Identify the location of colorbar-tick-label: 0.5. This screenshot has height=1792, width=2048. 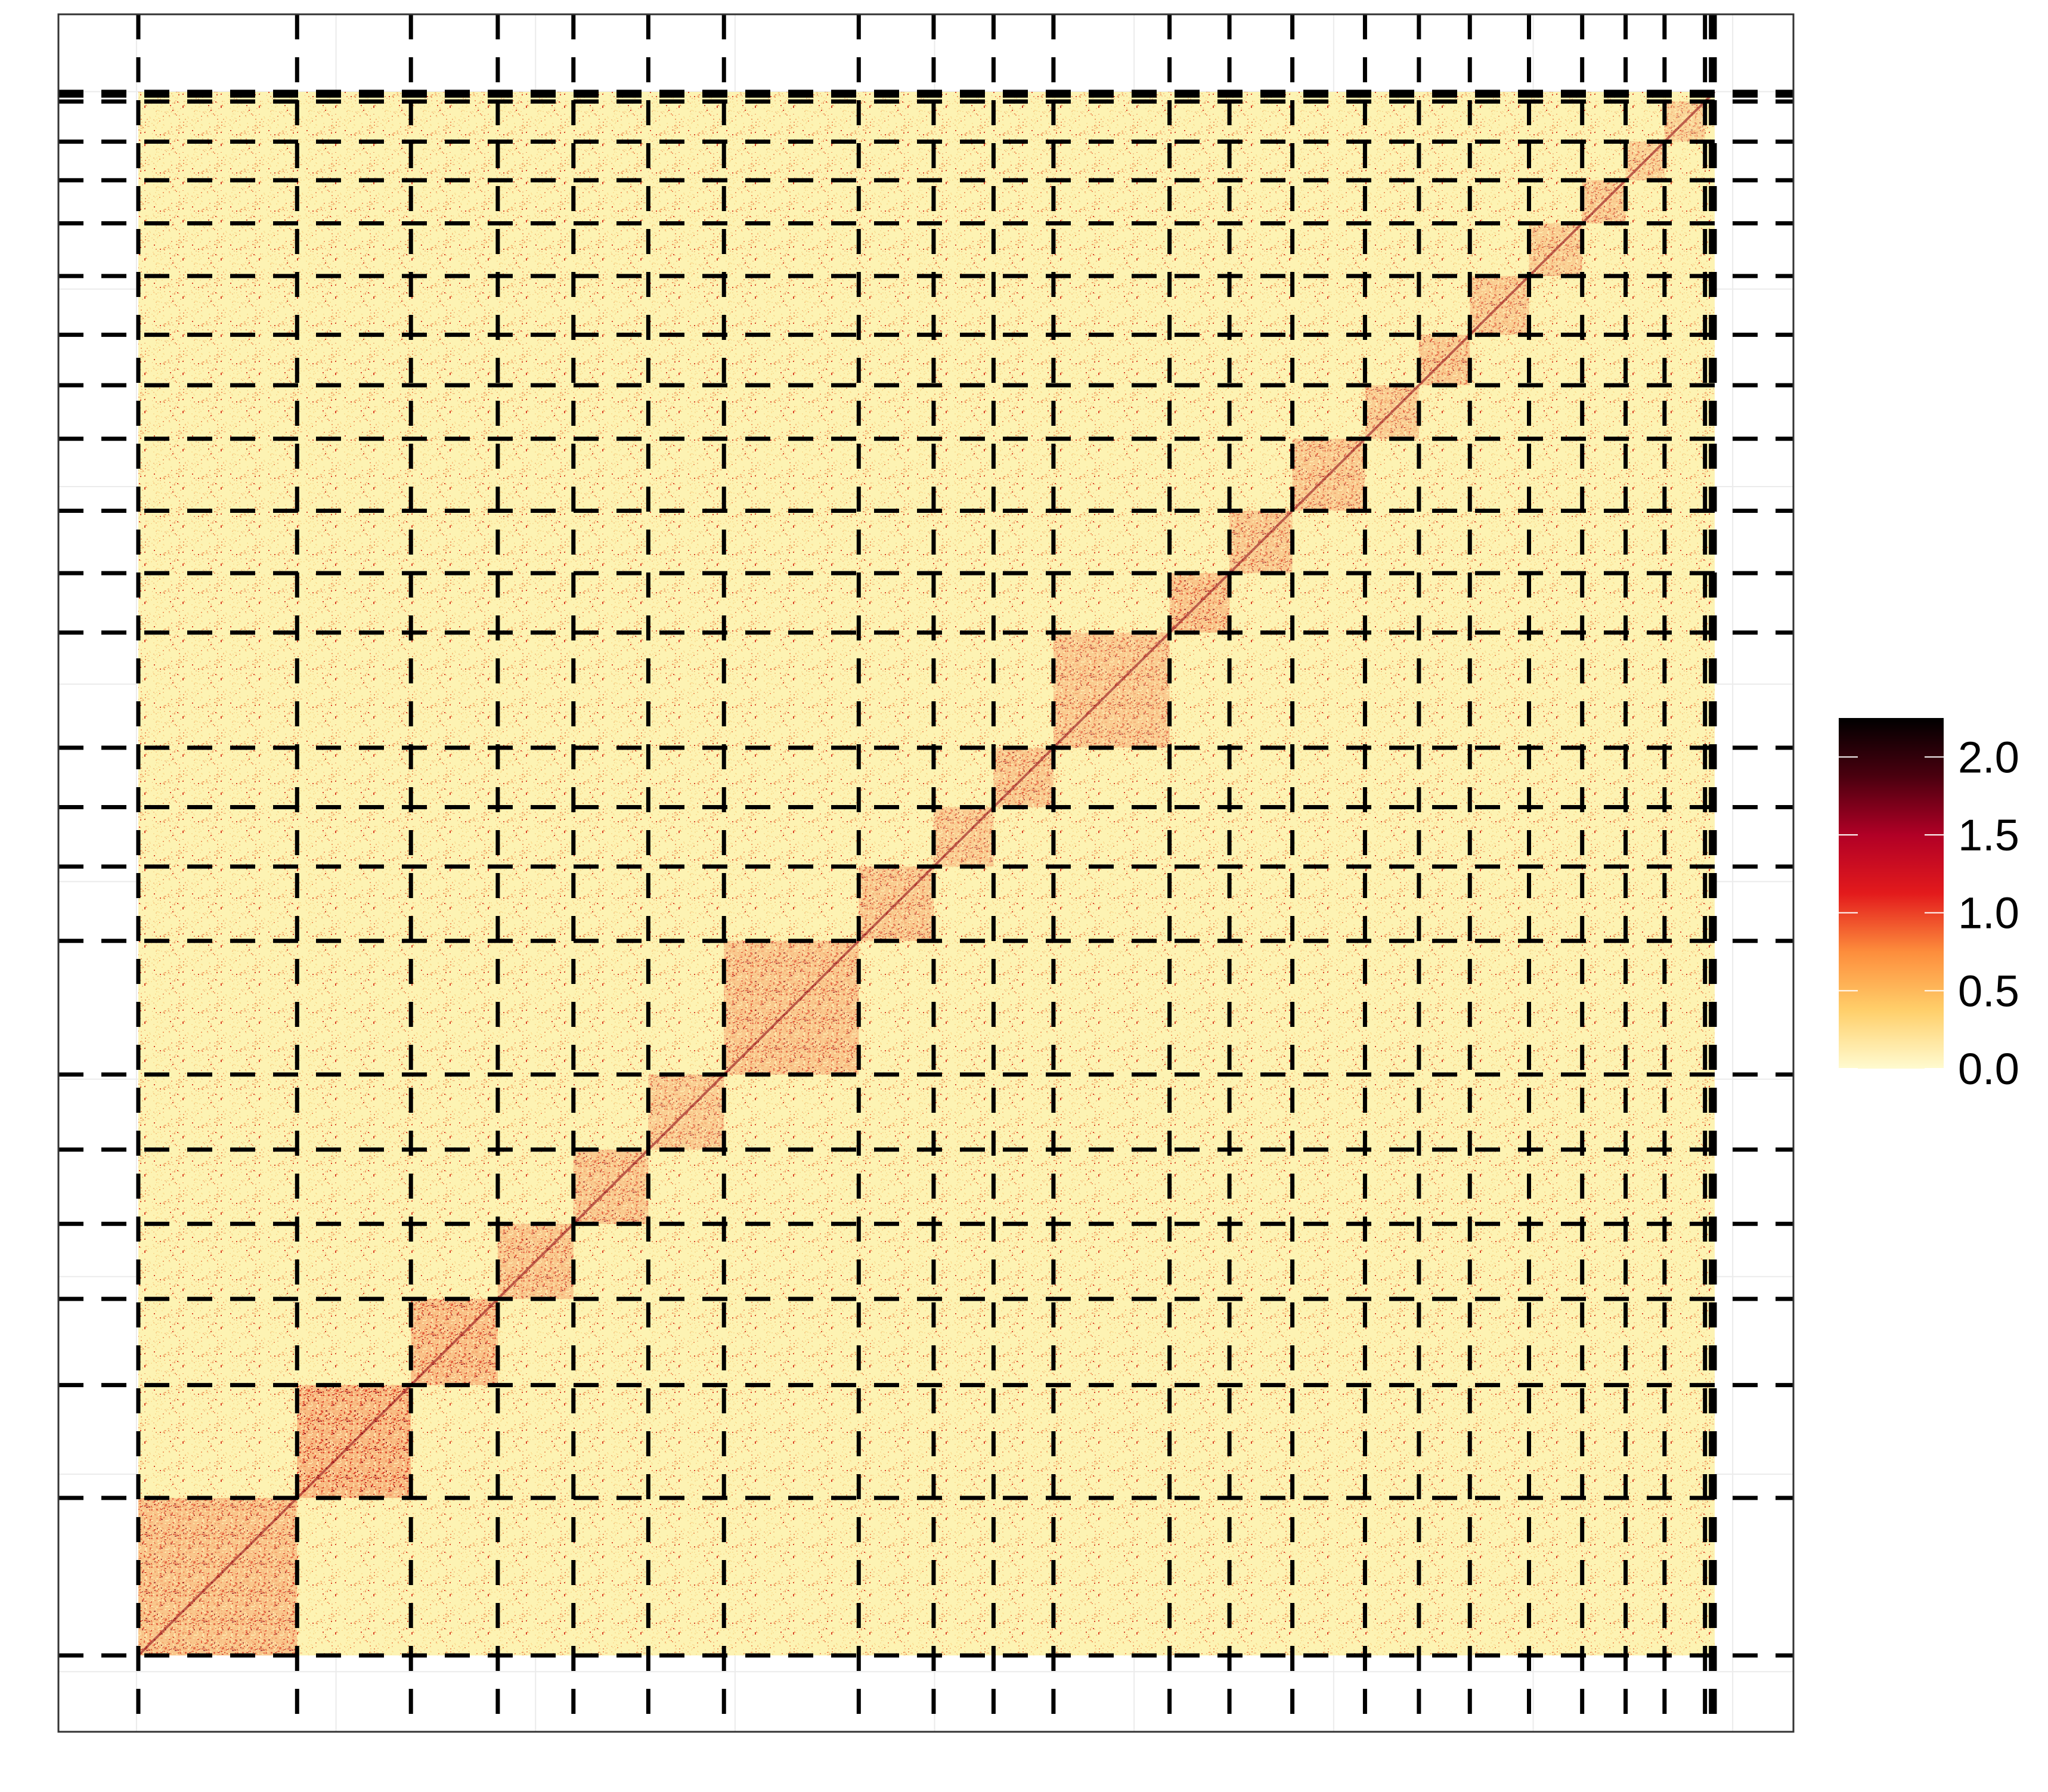
(1989, 991).